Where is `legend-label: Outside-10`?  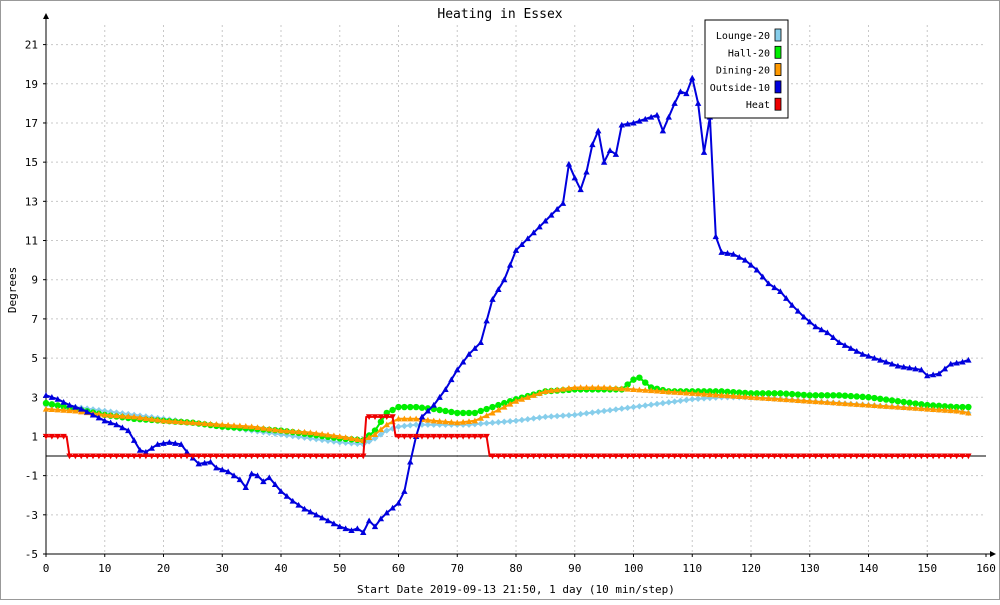 legend-label: Outside-10 is located at coordinates (740, 88).